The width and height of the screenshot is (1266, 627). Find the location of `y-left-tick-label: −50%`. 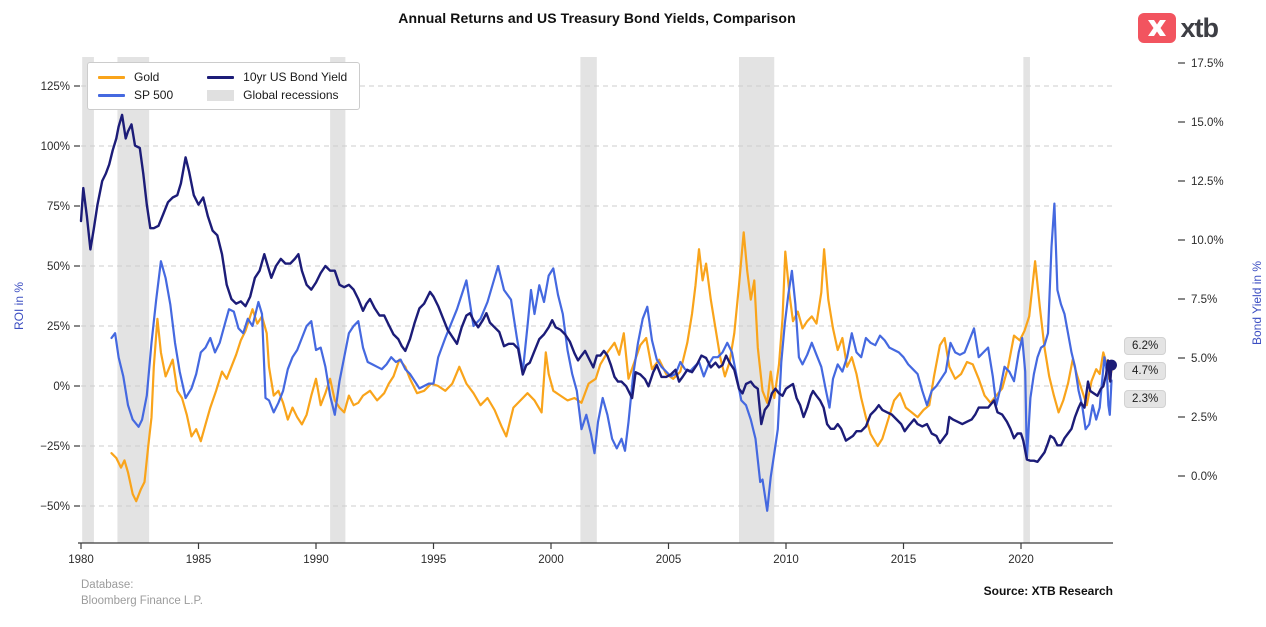

y-left-tick-label: −50% is located at coordinates (55, 507).